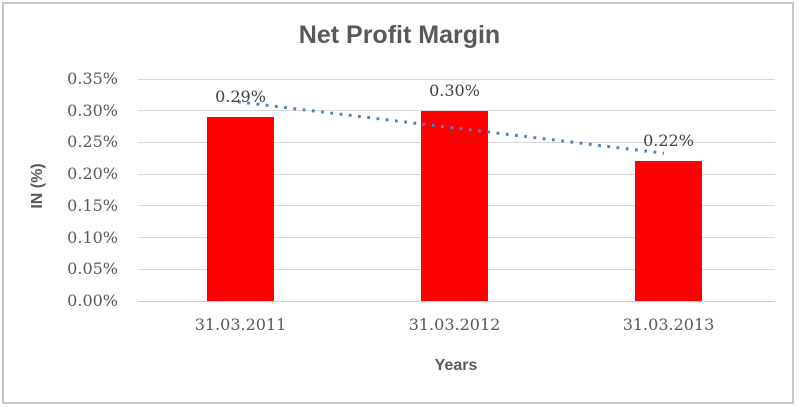  I want to click on y-tick-label: 0.10%, so click(92, 237).